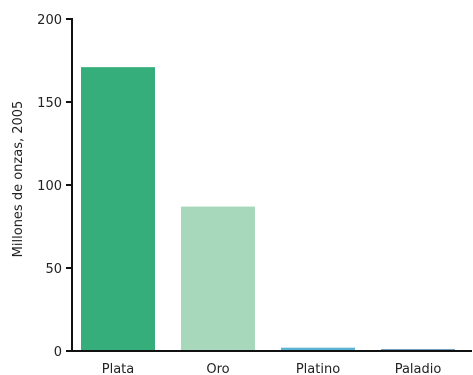  What do you see at coordinates (217, 368) in the screenshot?
I see `x-tick-label-oro: Oro` at bounding box center [217, 368].